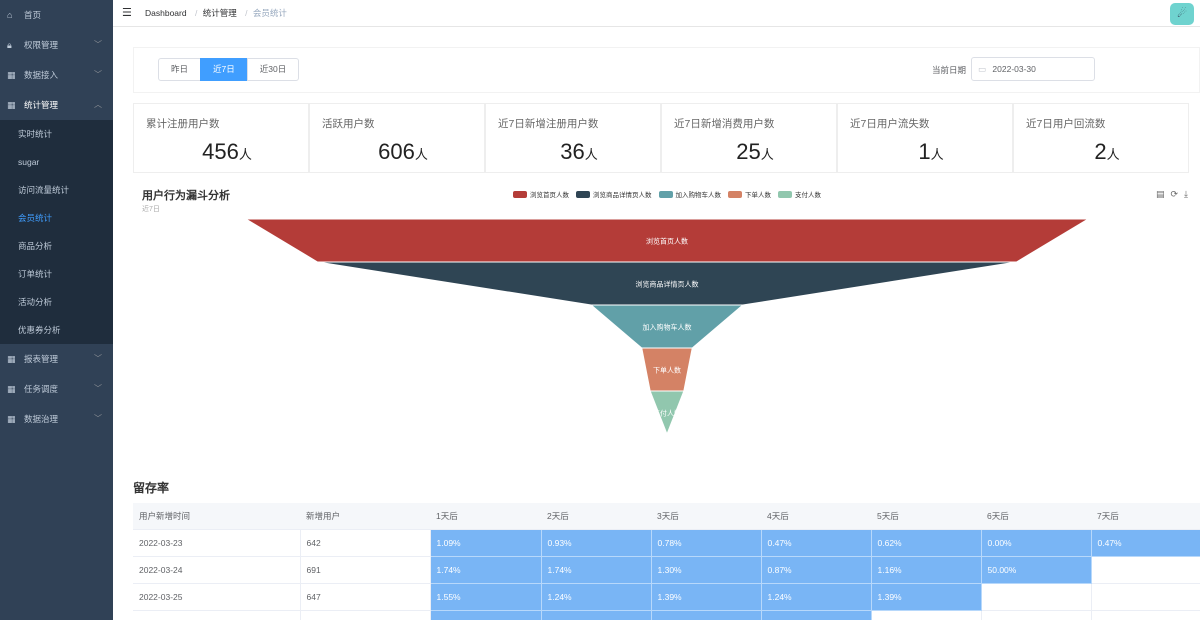 This screenshot has height=620, width=1200. What do you see at coordinates (56, 15) in the screenshot?
I see `sidebar-item-0: ⌂ 首页` at bounding box center [56, 15].